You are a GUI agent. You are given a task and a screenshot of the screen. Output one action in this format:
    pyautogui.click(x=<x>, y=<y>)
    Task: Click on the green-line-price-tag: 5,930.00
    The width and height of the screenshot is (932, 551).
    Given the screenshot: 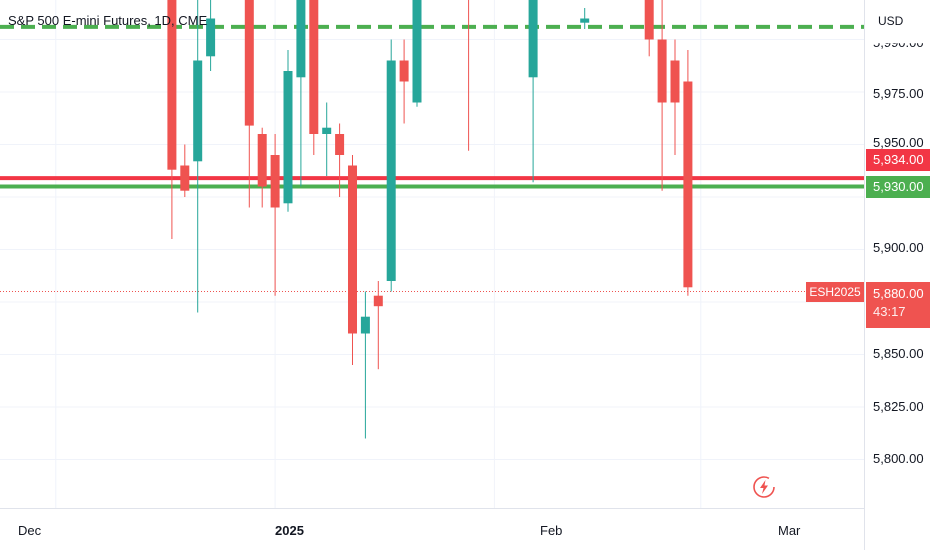 What is the action you would take?
    pyautogui.click(x=898, y=187)
    